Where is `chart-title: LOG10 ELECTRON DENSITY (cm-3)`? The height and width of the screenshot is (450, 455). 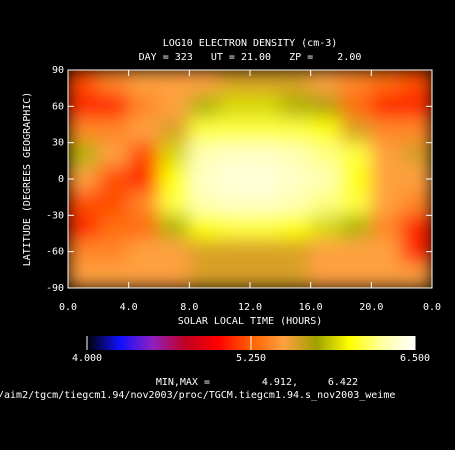
chart-title: LOG10 ELECTRON DENSITY (cm-3) is located at coordinates (250, 43).